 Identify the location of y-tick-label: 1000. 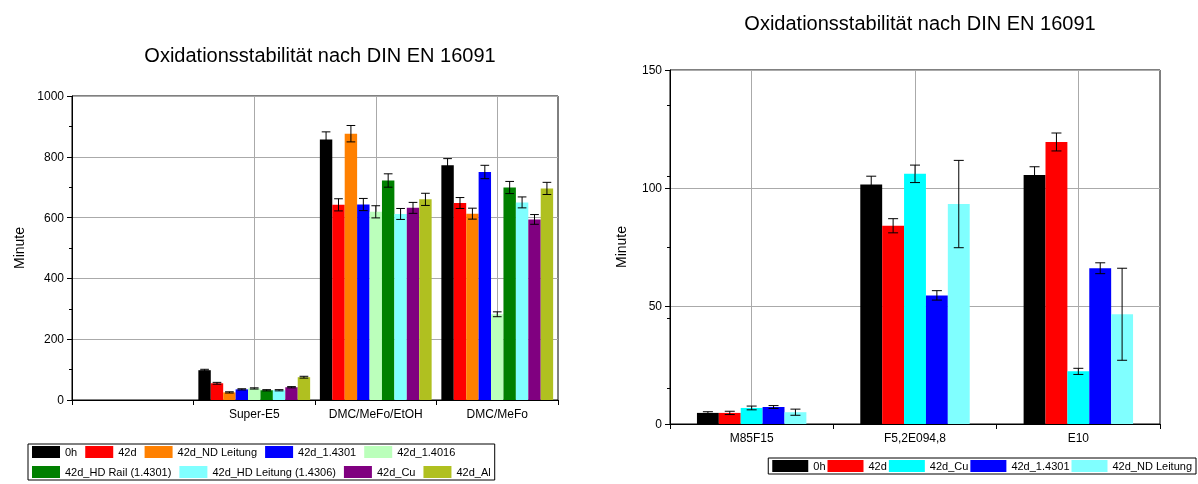
(51, 96).